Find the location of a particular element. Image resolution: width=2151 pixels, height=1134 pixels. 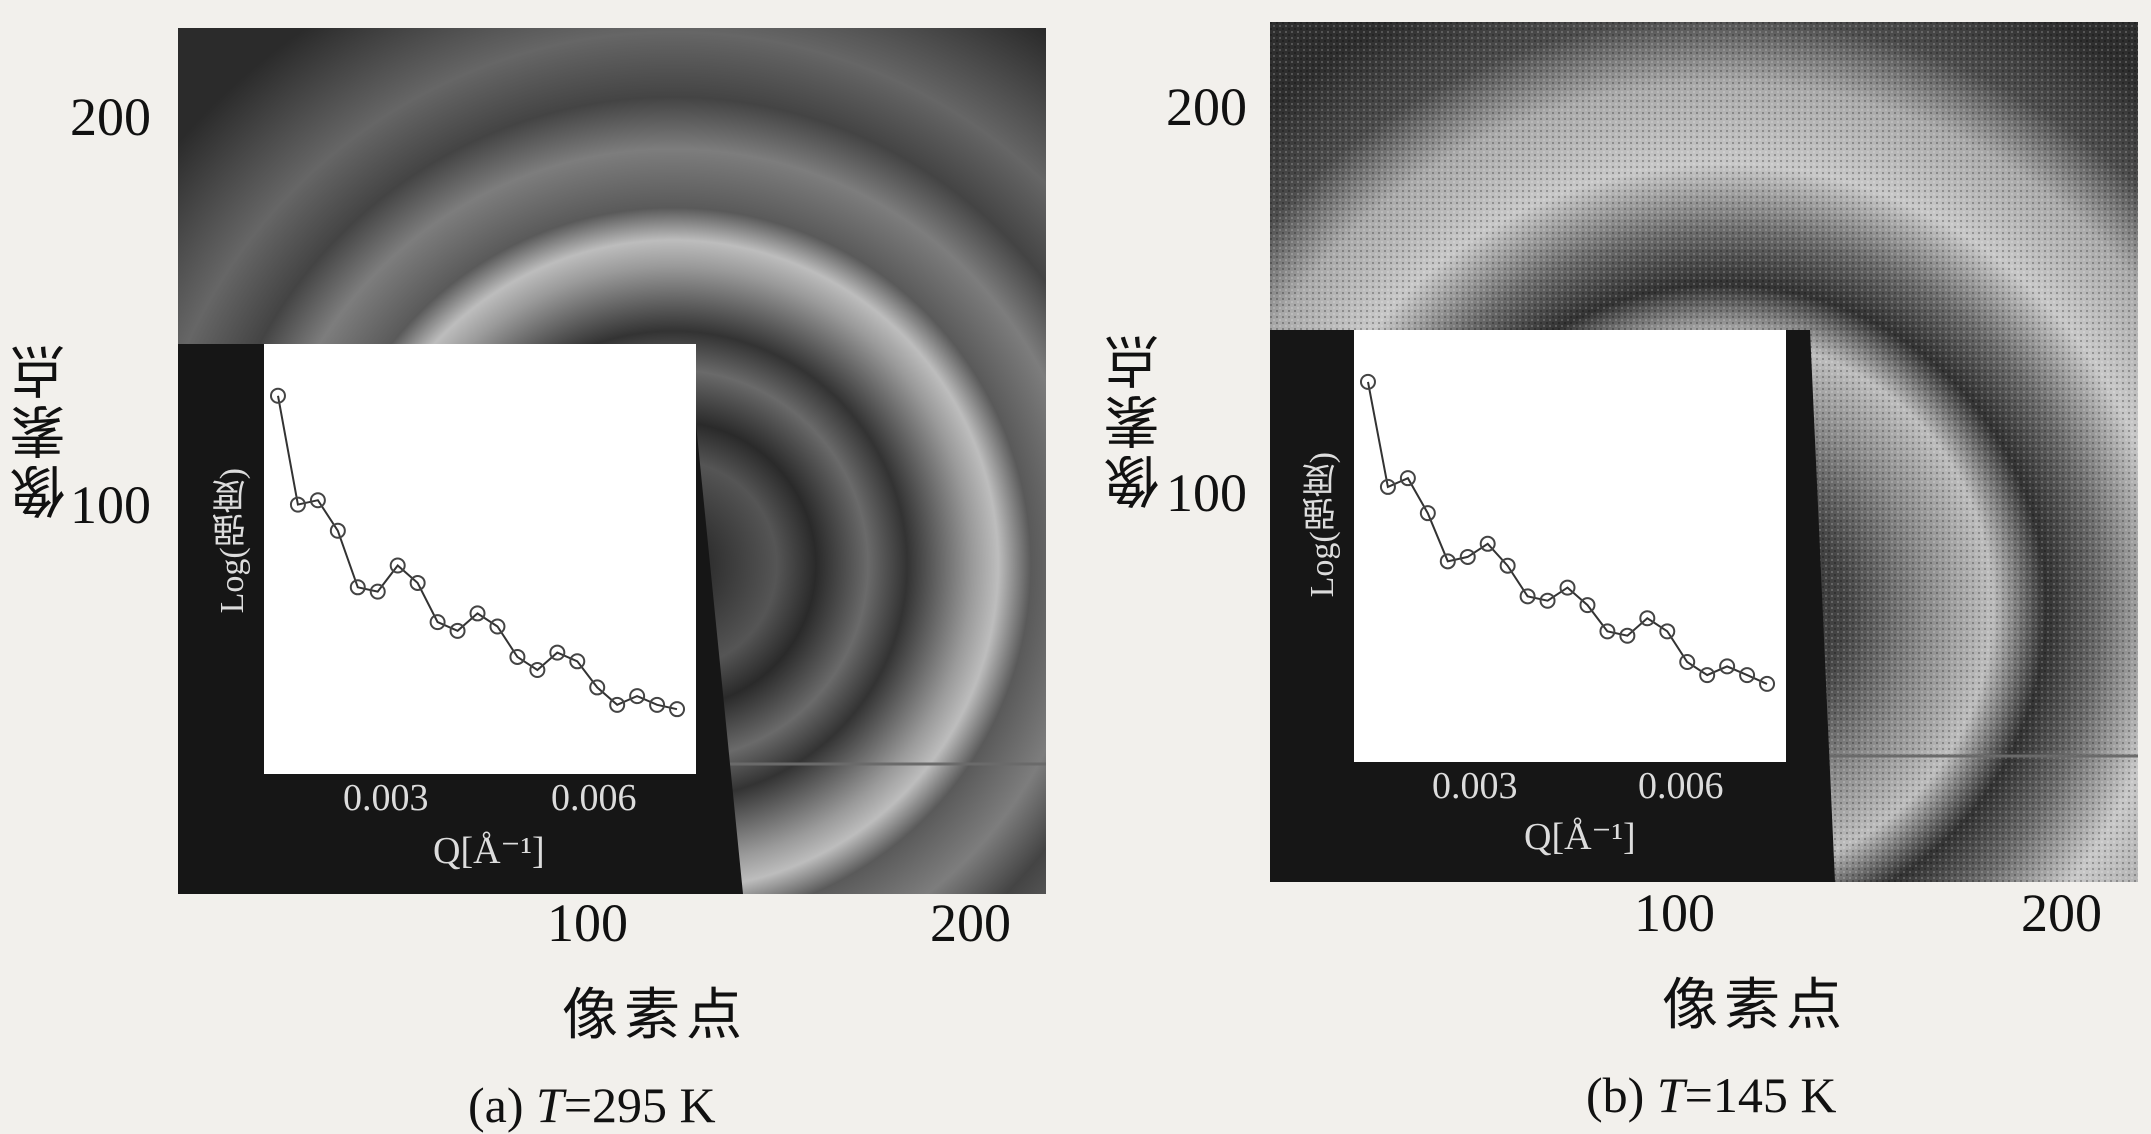

inset-chart-a is located at coordinates (477, 552).